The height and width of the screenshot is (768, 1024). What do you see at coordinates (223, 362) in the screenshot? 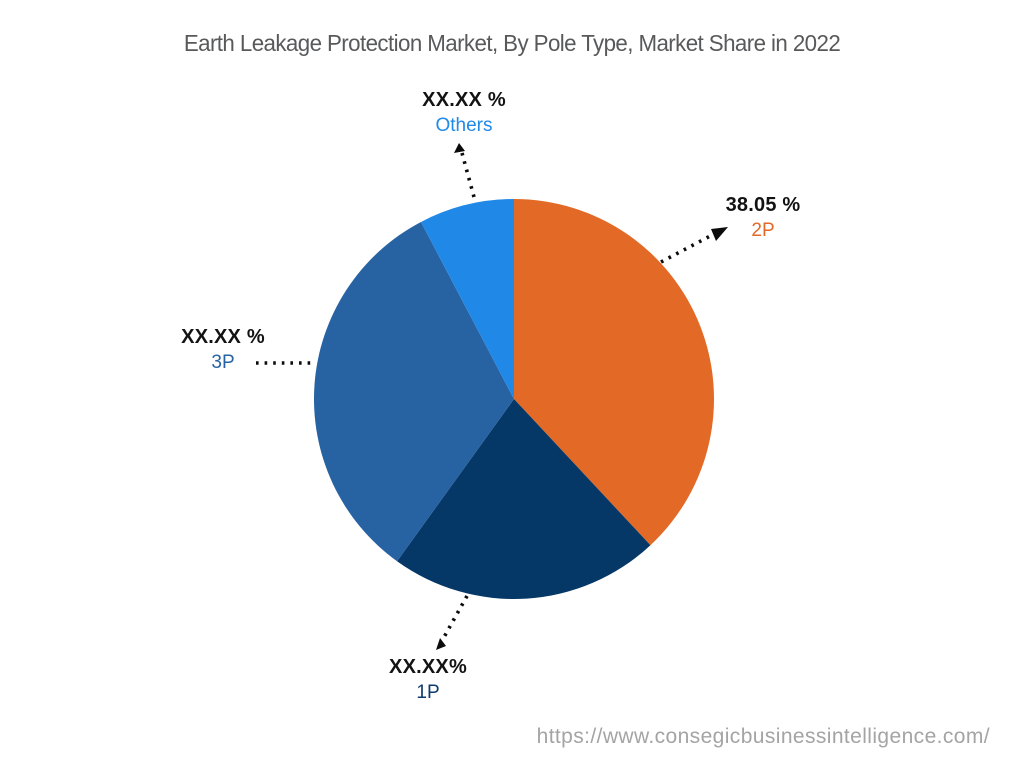
I see `3p-slice-label: 3P` at bounding box center [223, 362].